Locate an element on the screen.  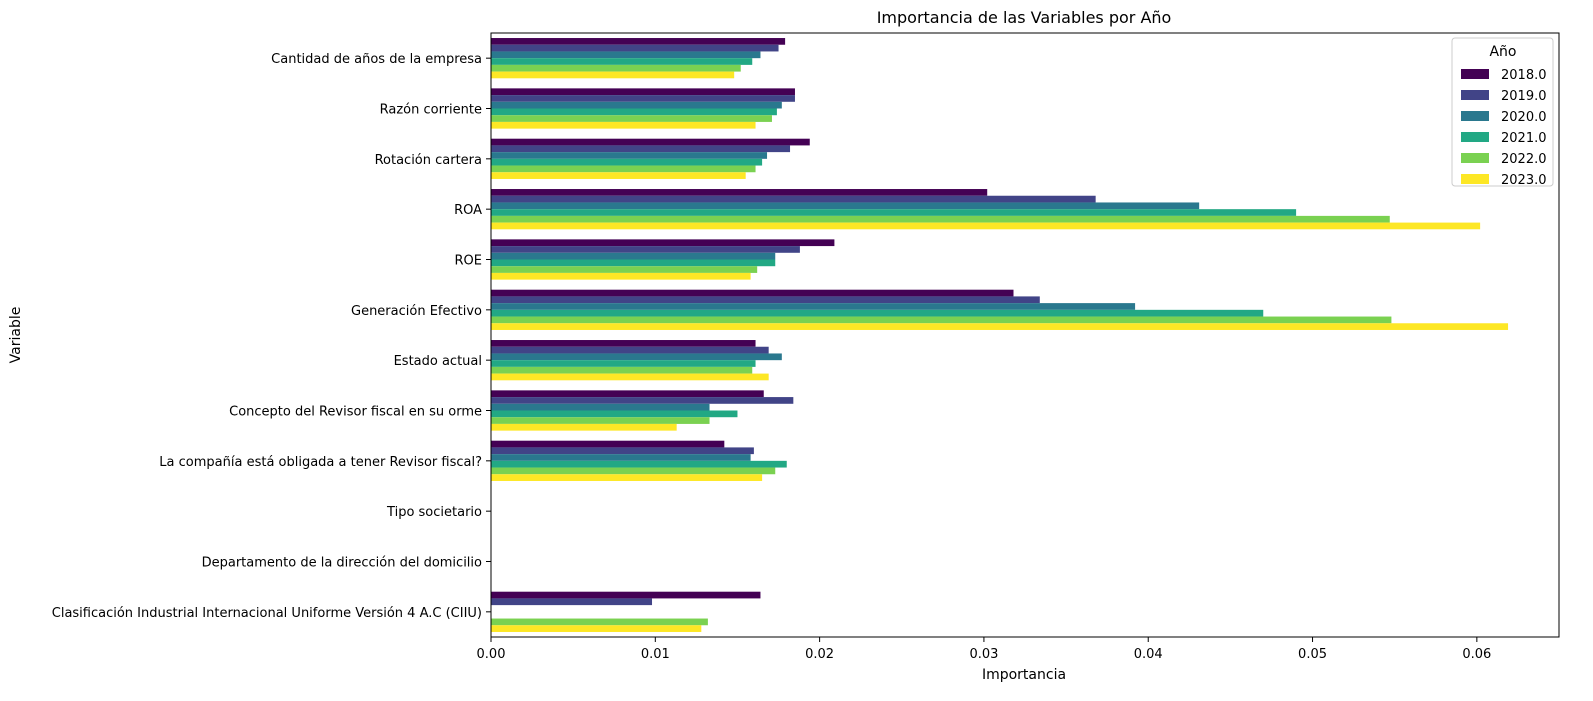
legend-label: 2020.0 is located at coordinates (1524, 117).